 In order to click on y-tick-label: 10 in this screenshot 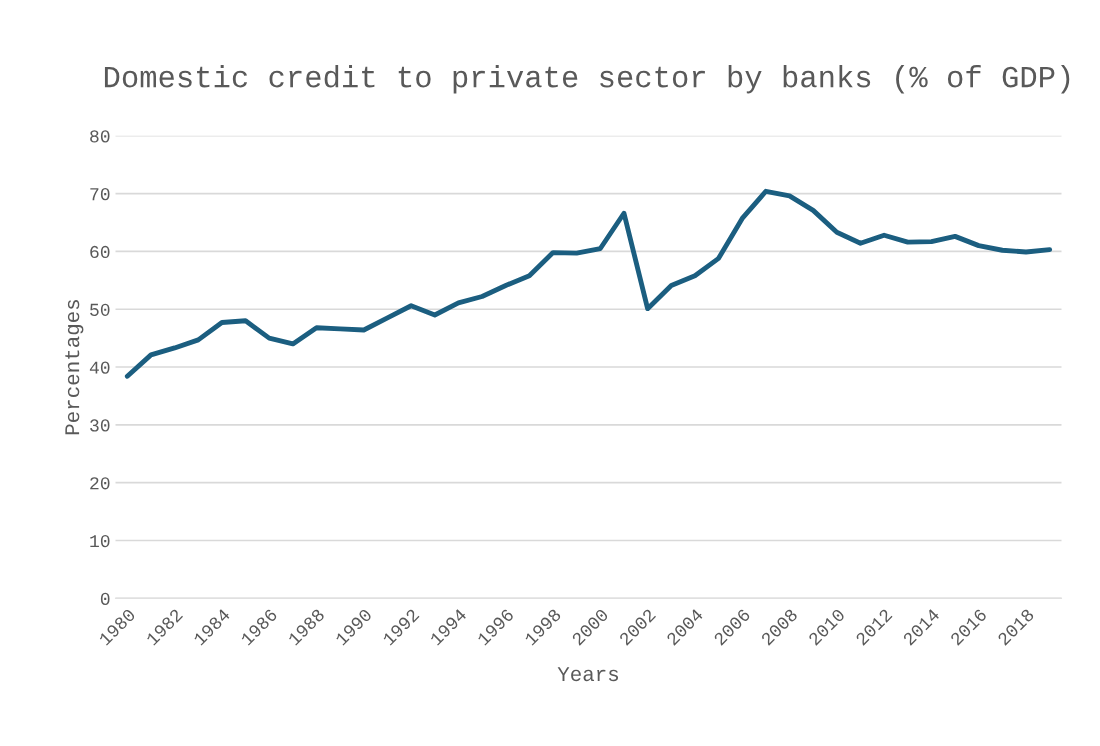, I will do `click(100, 541)`.